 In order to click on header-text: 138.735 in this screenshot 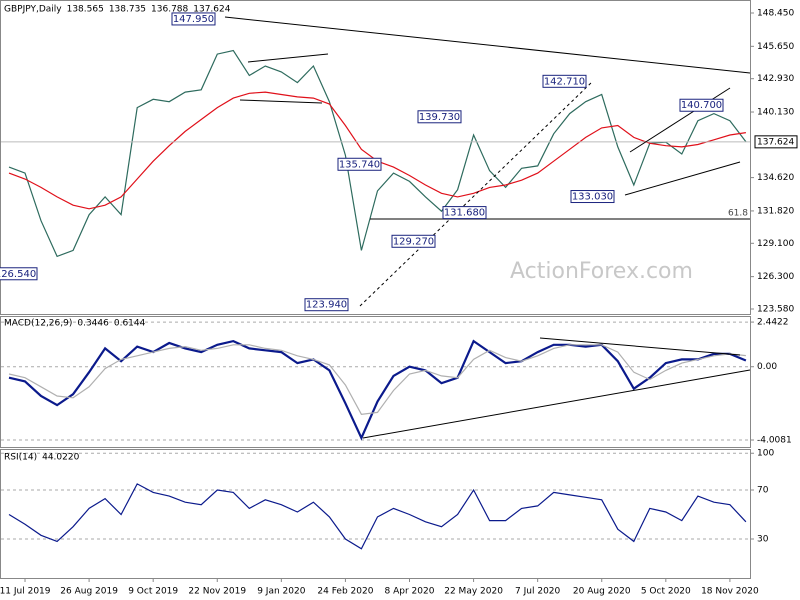, I will do `click(127, 10)`.